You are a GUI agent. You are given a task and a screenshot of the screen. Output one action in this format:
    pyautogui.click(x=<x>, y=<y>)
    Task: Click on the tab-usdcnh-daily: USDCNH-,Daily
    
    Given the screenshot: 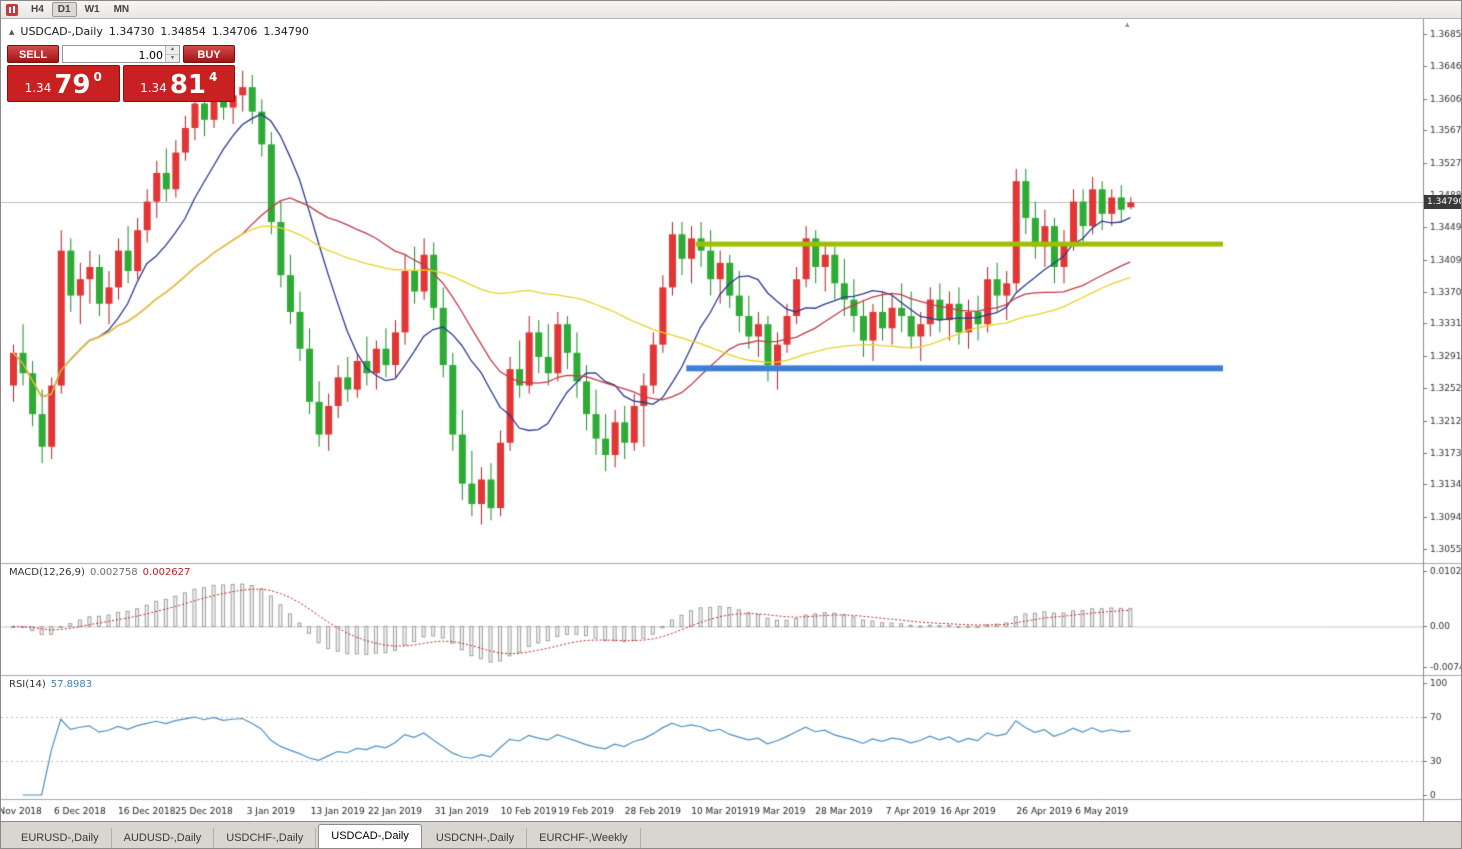 What is the action you would take?
    pyautogui.click(x=476, y=838)
    